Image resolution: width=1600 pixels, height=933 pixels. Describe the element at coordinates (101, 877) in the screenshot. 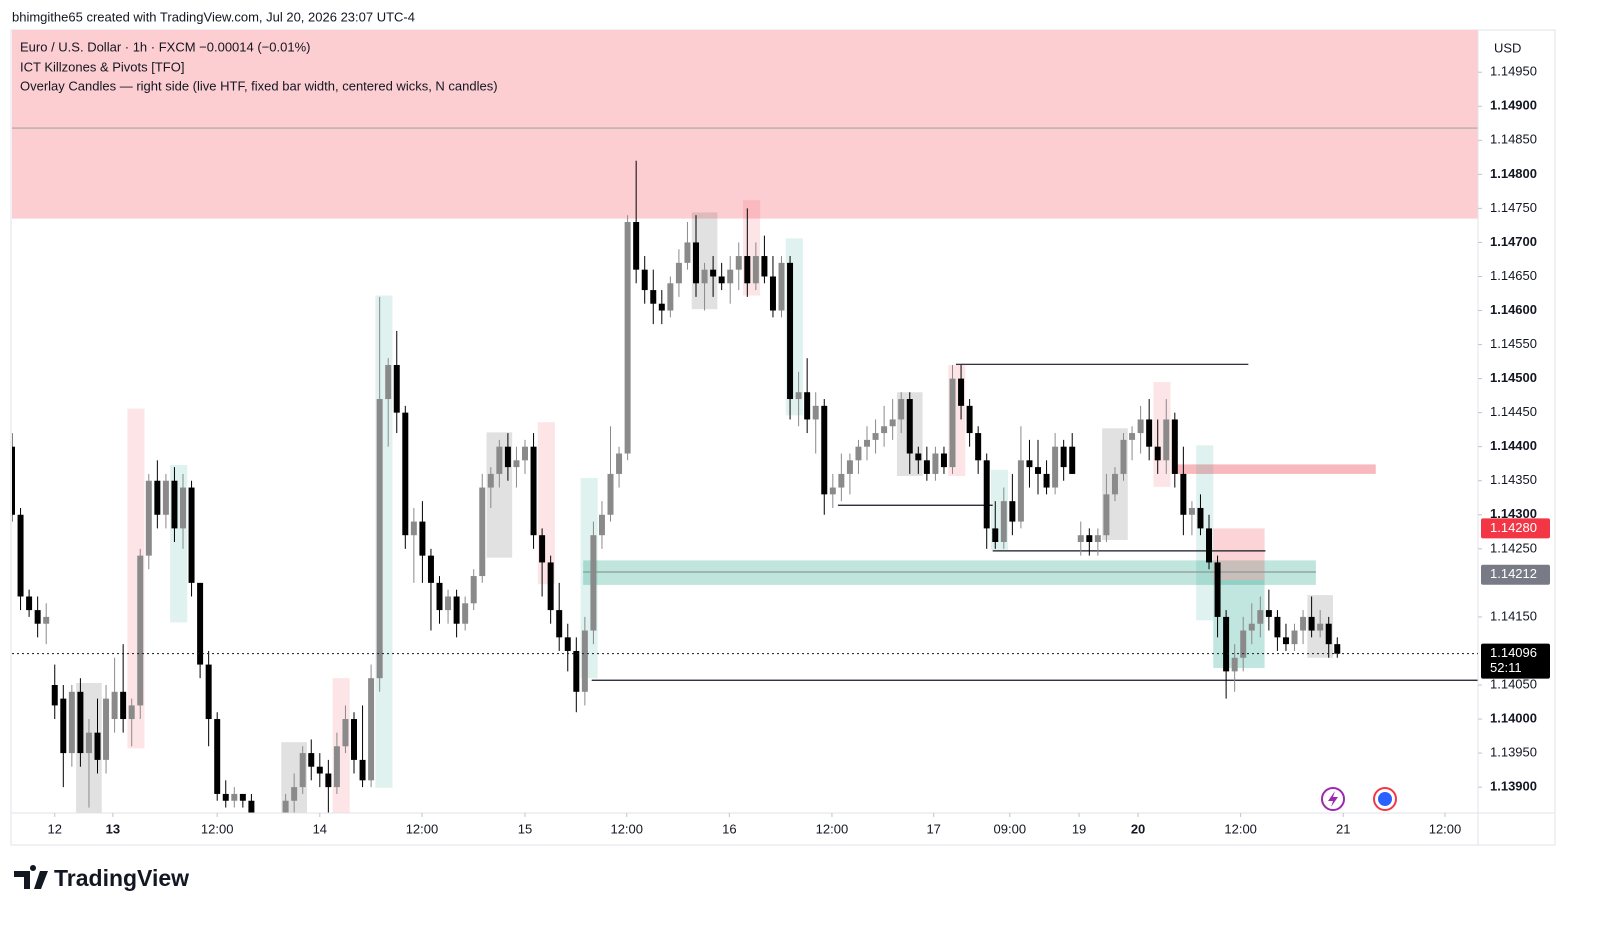

I see `brand-logo: TradingView` at that location.